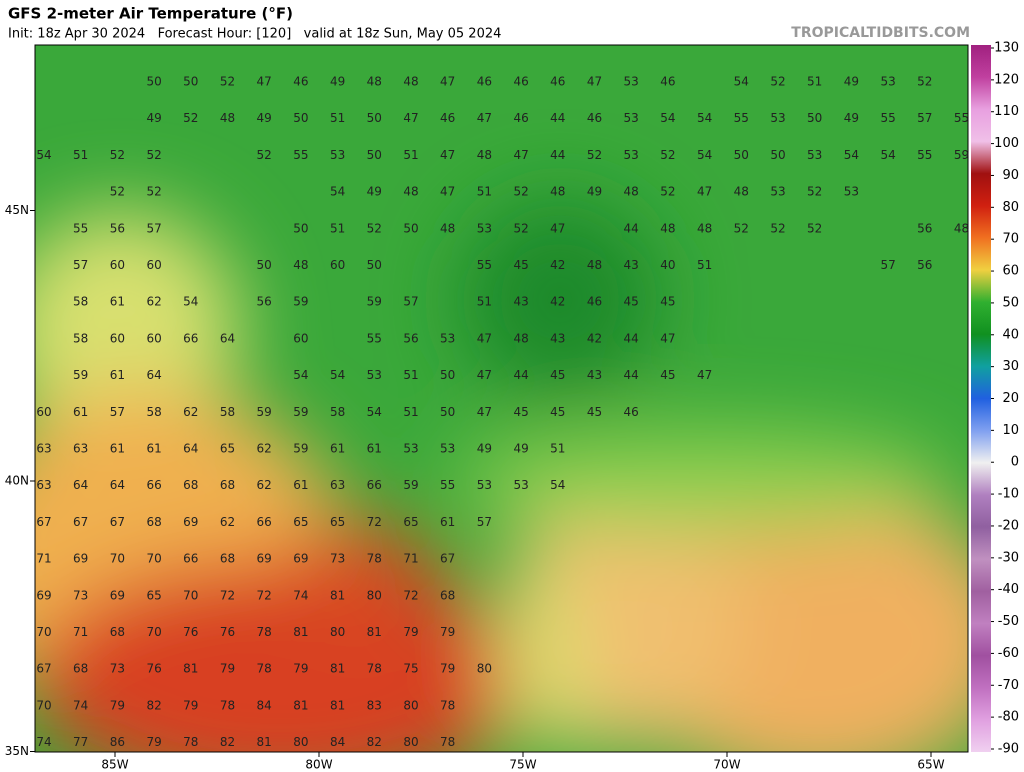 The width and height of the screenshot is (1024, 772). I want to click on lat-label: 35N, so click(17, 751).